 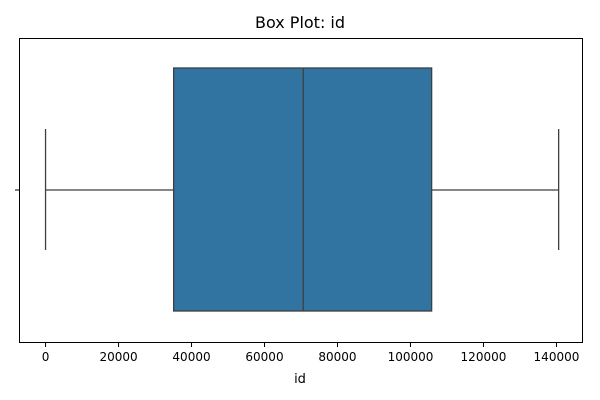 I want to click on x-axis: 0 20000 40000 60000 80000 100000 120000 140000, so click(x=311, y=353).